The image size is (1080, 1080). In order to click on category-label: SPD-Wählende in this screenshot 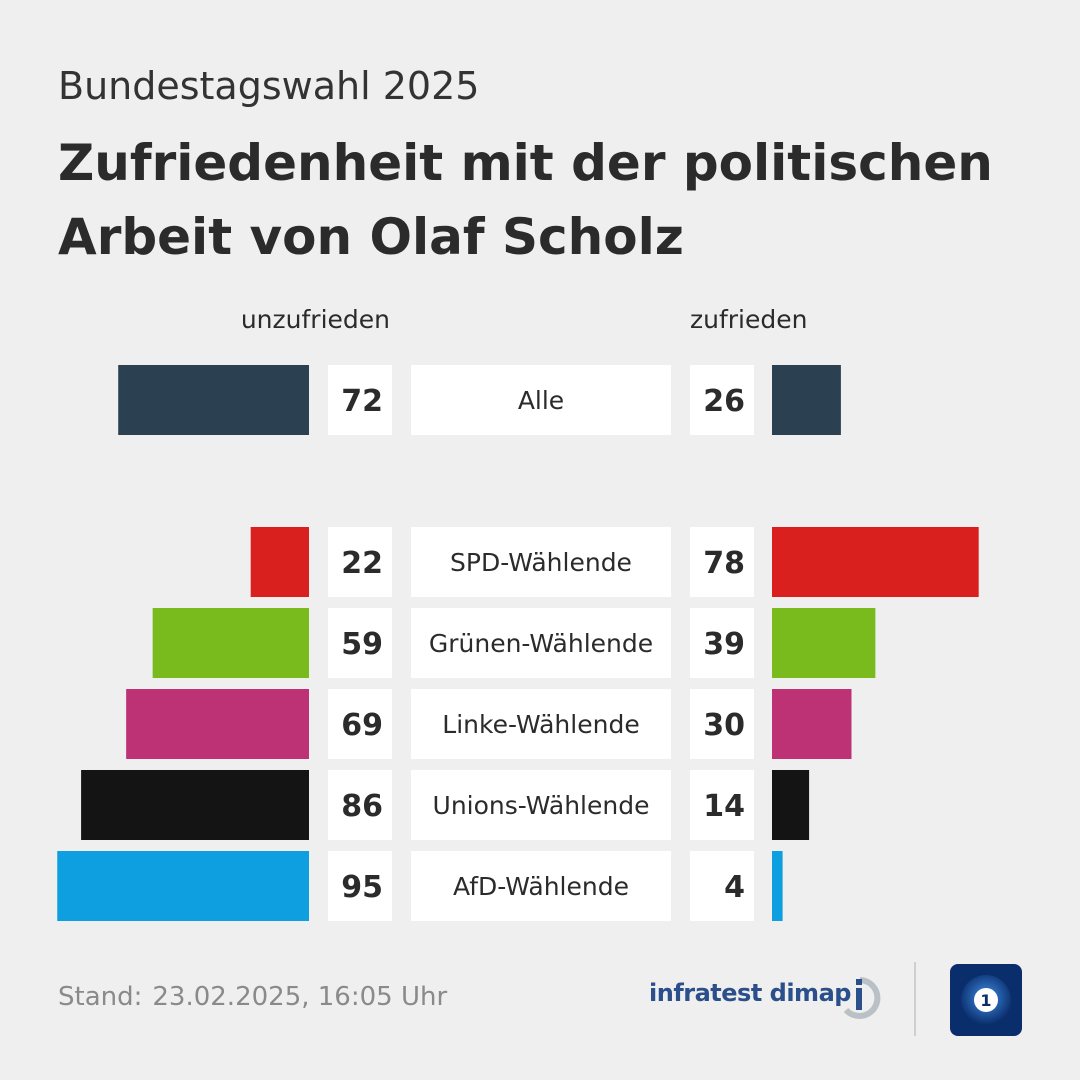, I will do `click(541, 562)`.